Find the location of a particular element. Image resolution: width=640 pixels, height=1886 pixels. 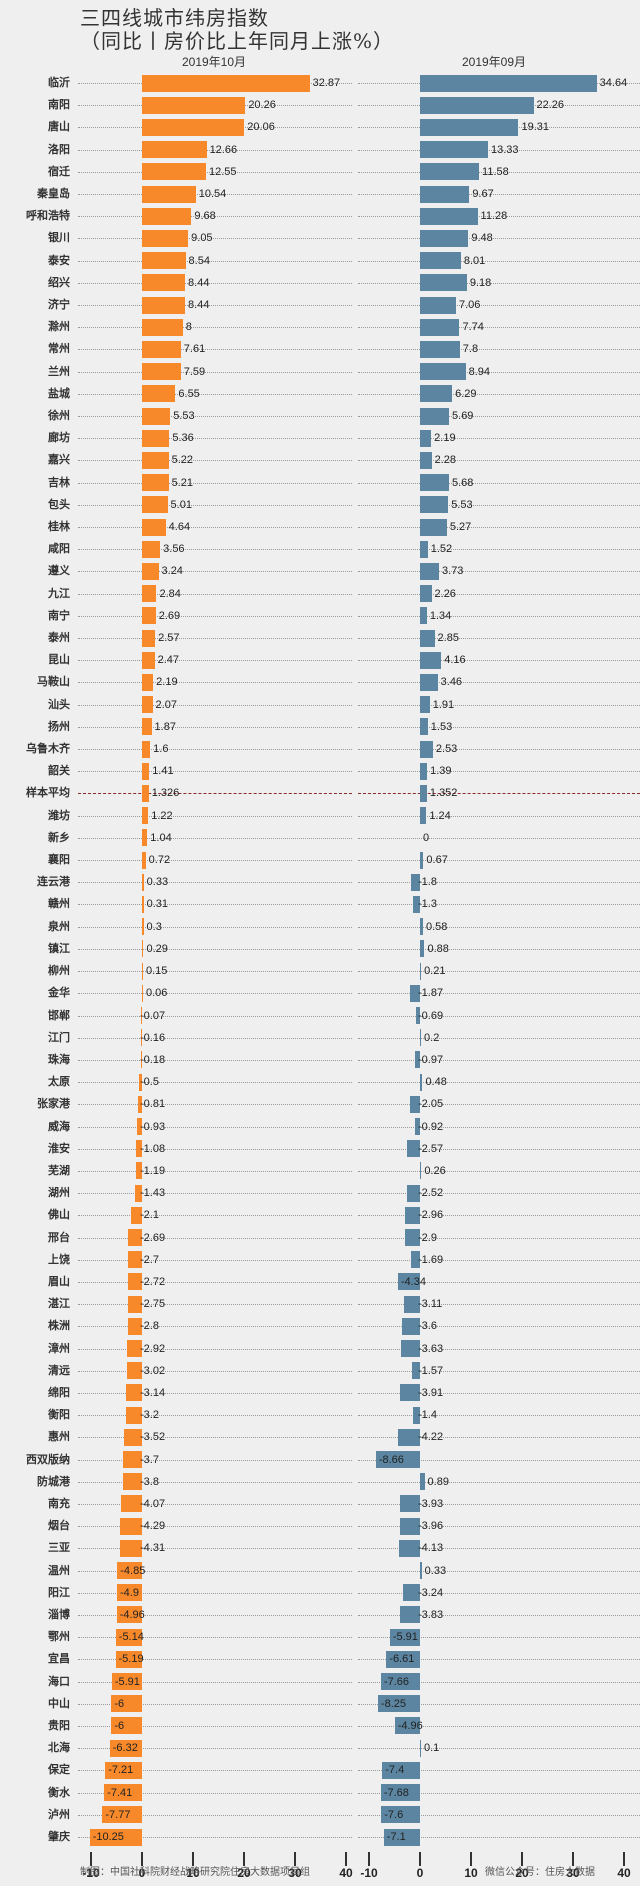

city-label: 洛阳 is located at coordinates (59, 149).